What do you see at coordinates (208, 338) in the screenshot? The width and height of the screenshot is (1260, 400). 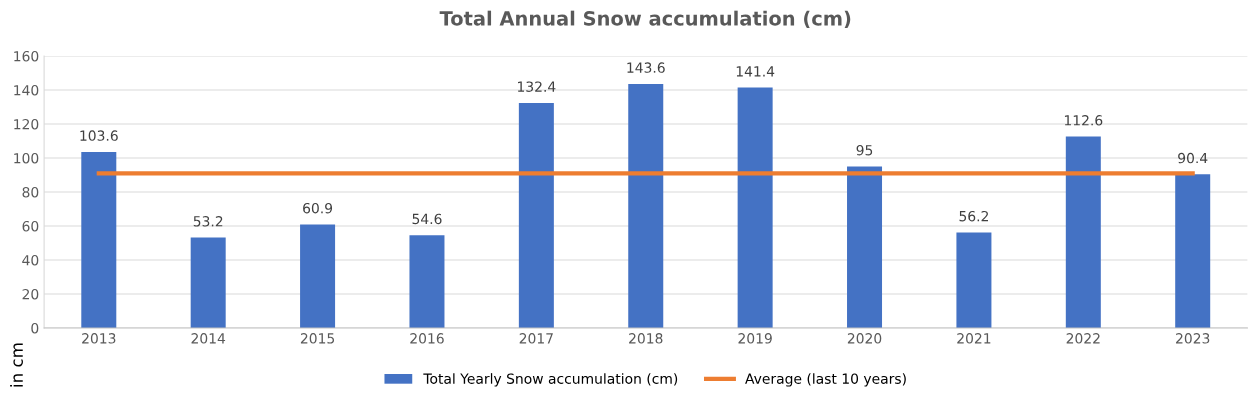 I see `x-tick-label: 2014` at bounding box center [208, 338].